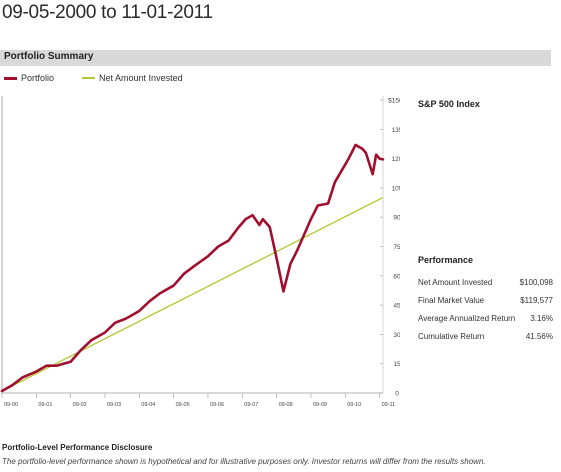 The width and height of the screenshot is (561, 472). What do you see at coordinates (148, 405) in the screenshot?
I see `x-tick-label: 09-04` at bounding box center [148, 405].